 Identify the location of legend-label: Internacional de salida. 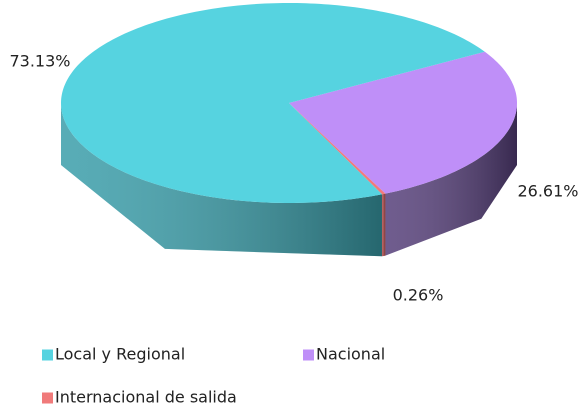
(146, 397).